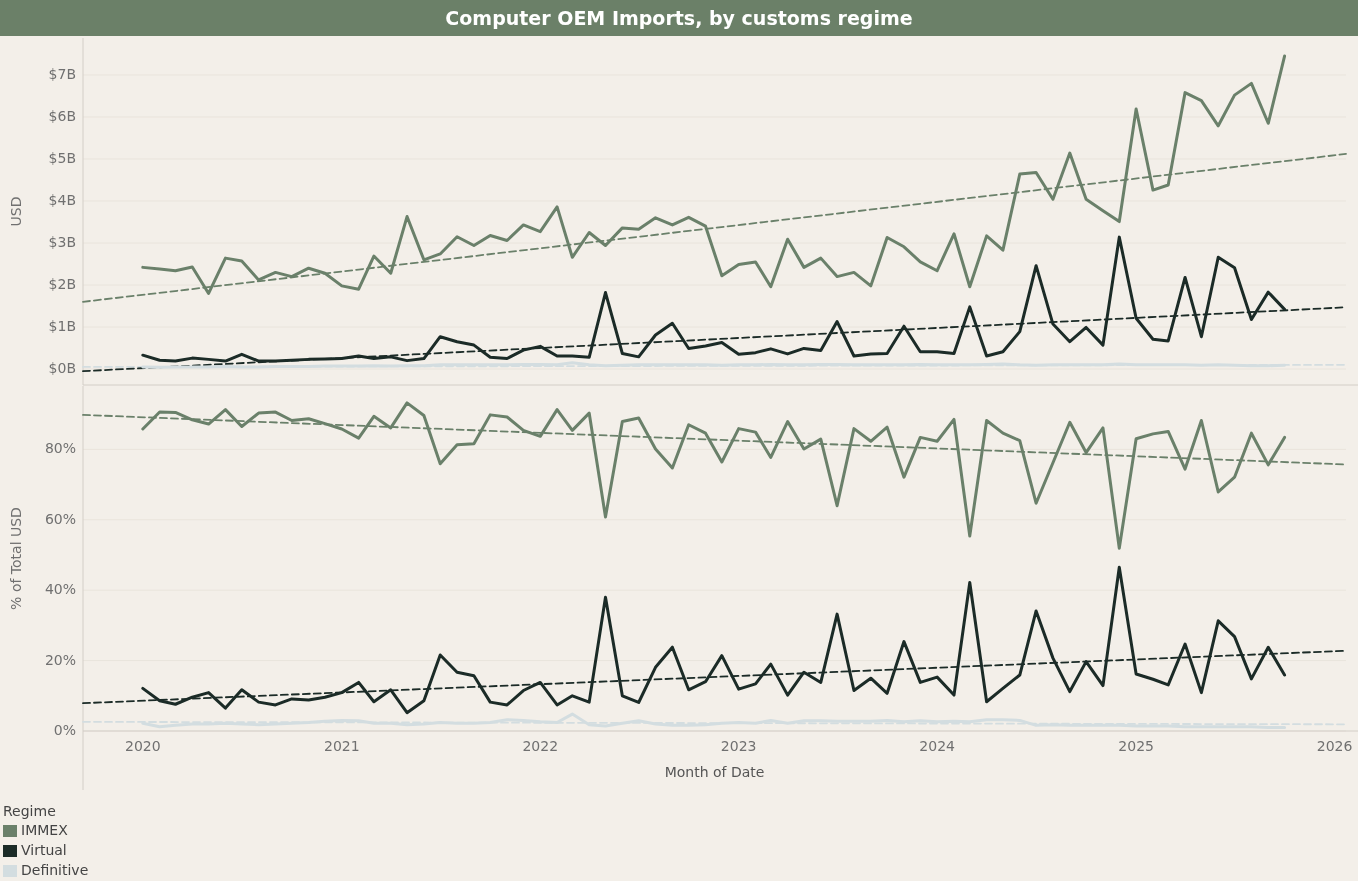 This screenshot has height=881, width=1358. Describe the element at coordinates (62, 284) in the screenshot. I see `y-tick-label: $2B` at that location.